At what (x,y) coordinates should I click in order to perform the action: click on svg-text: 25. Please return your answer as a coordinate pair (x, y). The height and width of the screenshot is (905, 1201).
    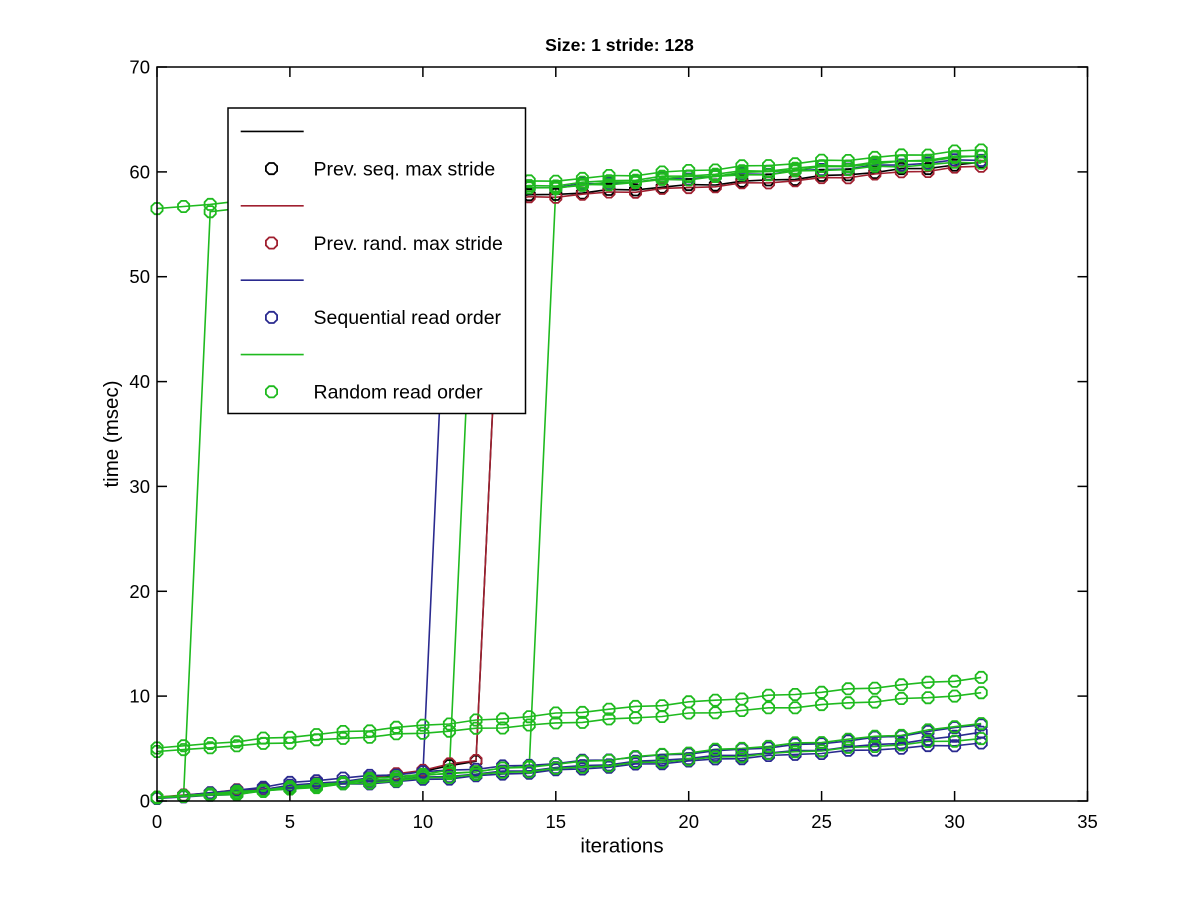
    Looking at the image, I should click on (821, 821).